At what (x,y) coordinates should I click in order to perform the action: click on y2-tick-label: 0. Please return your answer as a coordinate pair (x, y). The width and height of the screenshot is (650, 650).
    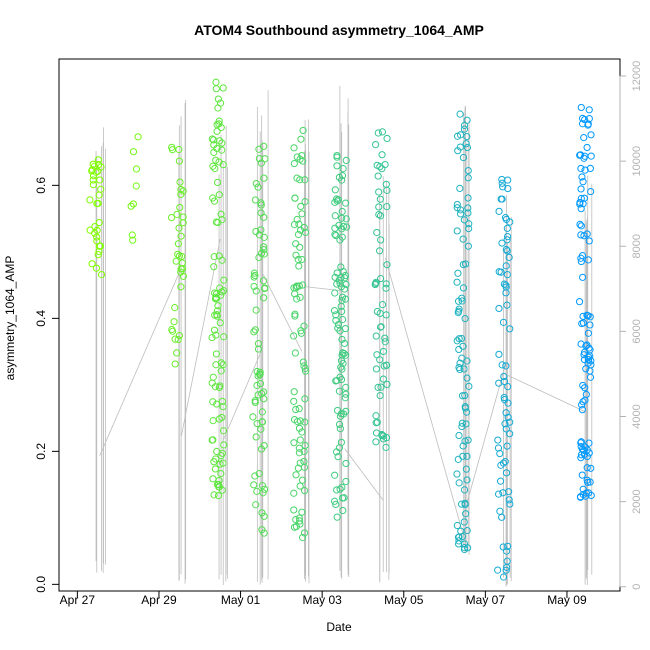
    Looking at the image, I should click on (637, 587).